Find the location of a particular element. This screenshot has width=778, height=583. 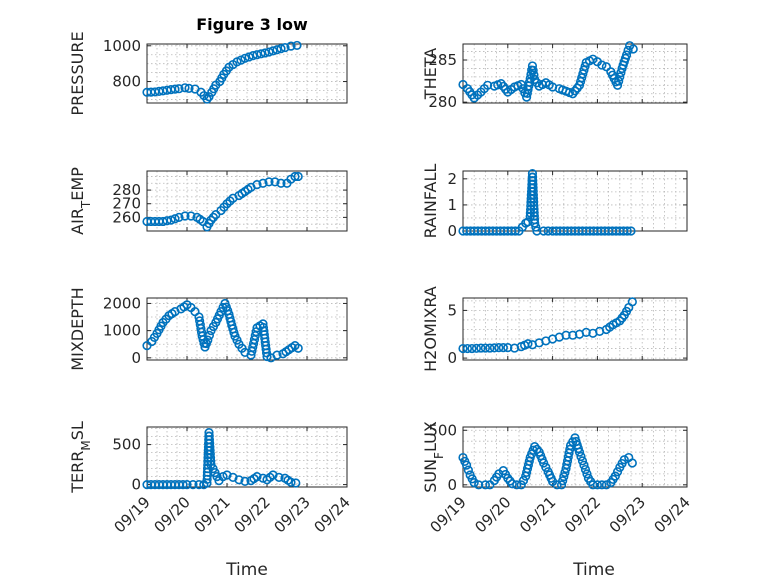

y-tick-label: 1000 is located at coordinates (122, 46).